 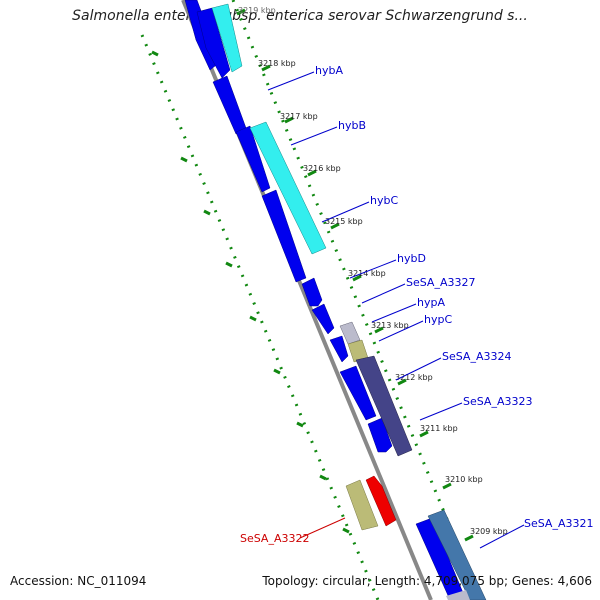 I want to click on gene-label-hybA: hybA, so click(x=329, y=70).